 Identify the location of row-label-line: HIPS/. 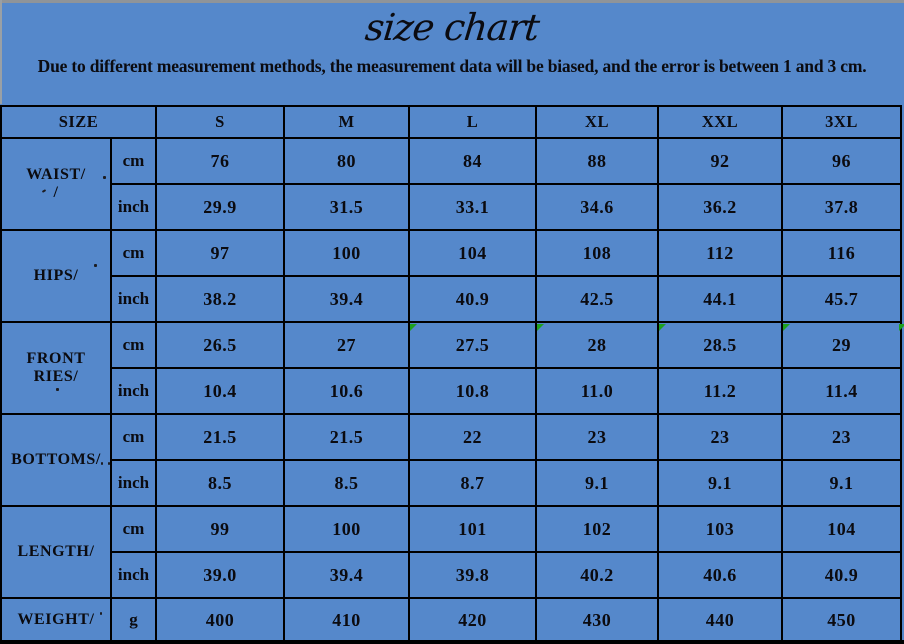
(56, 275).